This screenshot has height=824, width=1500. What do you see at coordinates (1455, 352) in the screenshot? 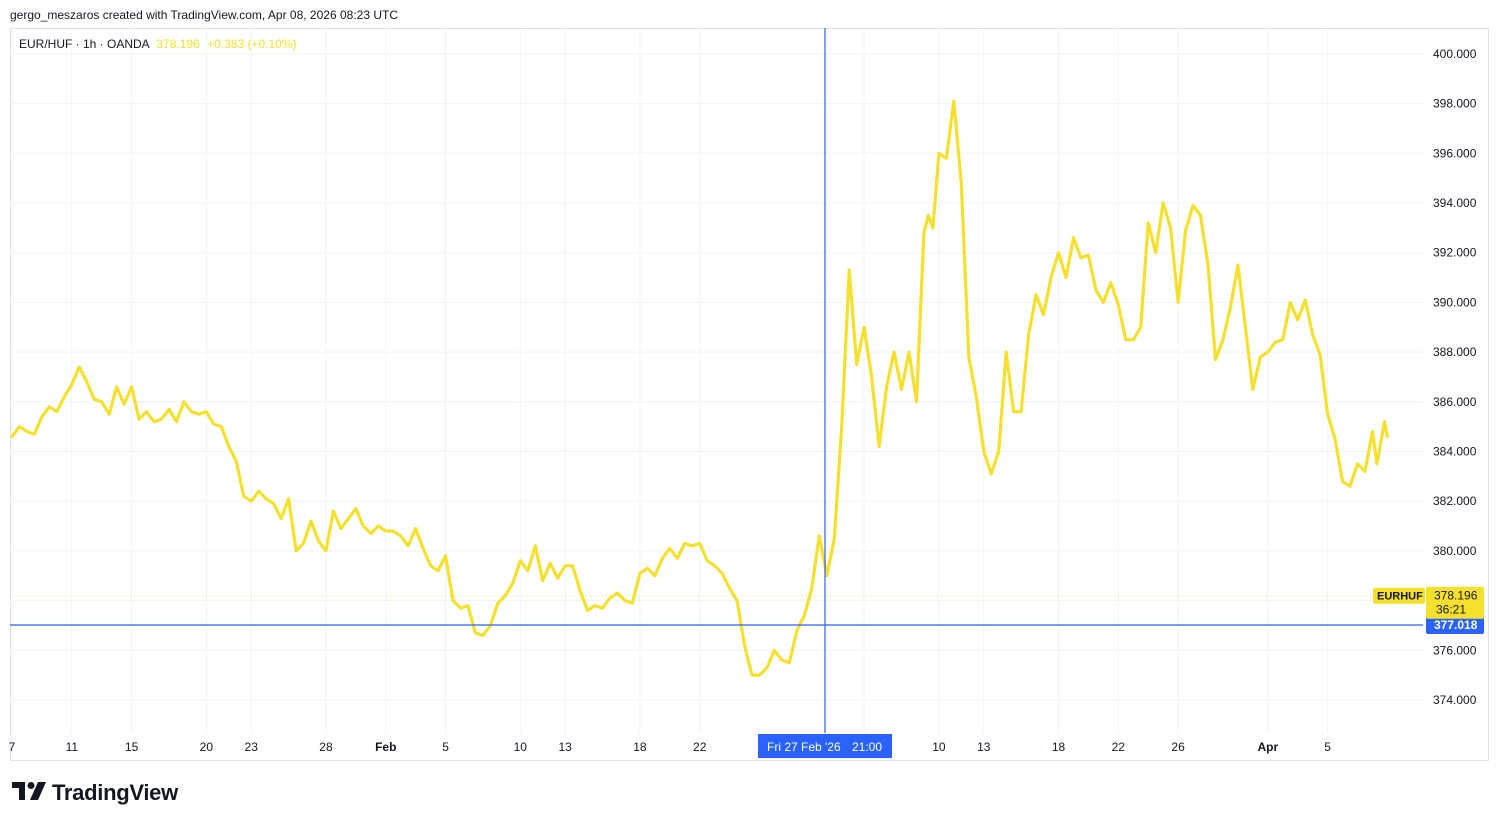
I see `y-tick-label: 388.000` at bounding box center [1455, 352].